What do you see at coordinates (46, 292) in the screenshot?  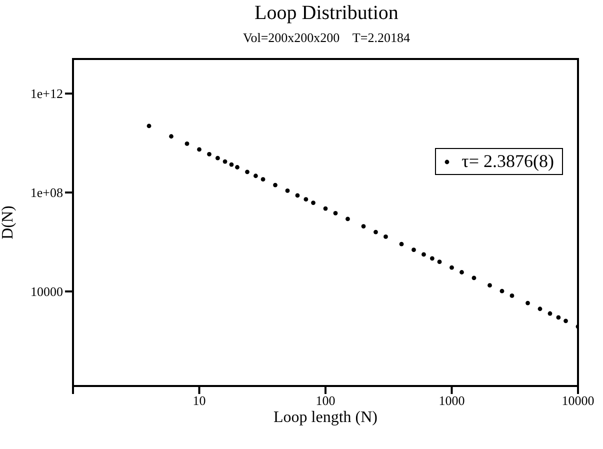 I see `y-tick-label: 10000` at bounding box center [46, 292].